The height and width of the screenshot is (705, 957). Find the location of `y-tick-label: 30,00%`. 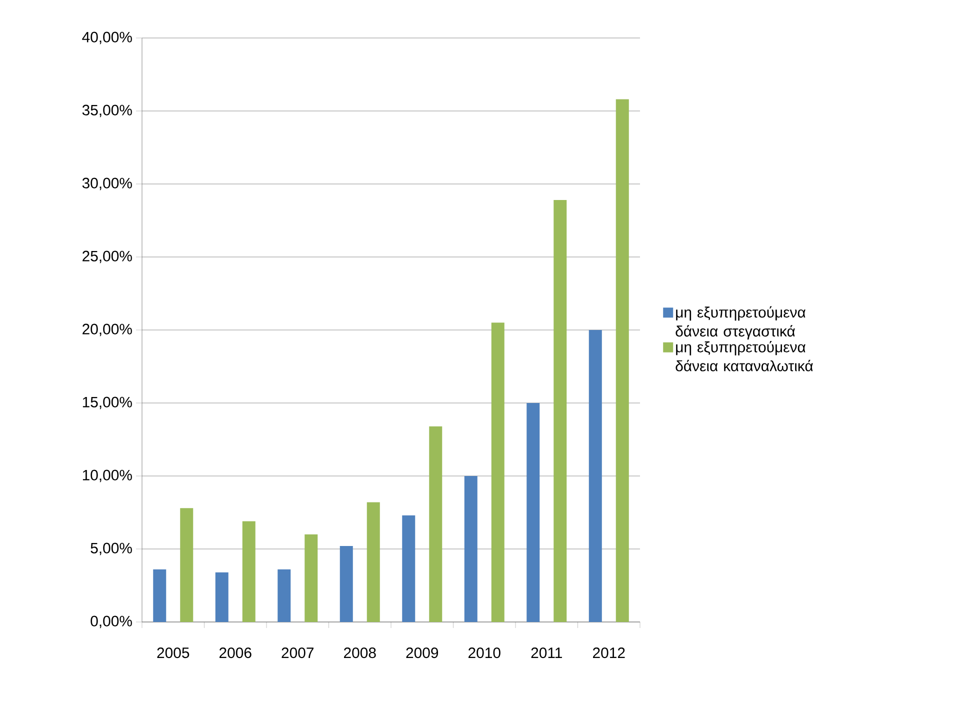

y-tick-label: 30,00% is located at coordinates (107, 184).